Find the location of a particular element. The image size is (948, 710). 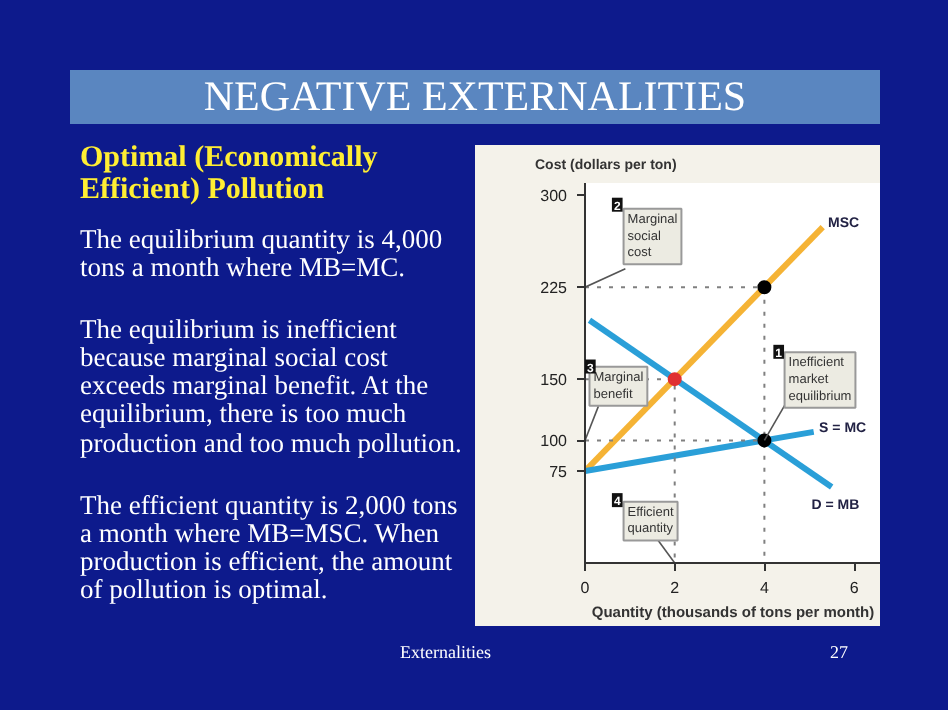

x-tick-label: 6 is located at coordinates (854, 588).